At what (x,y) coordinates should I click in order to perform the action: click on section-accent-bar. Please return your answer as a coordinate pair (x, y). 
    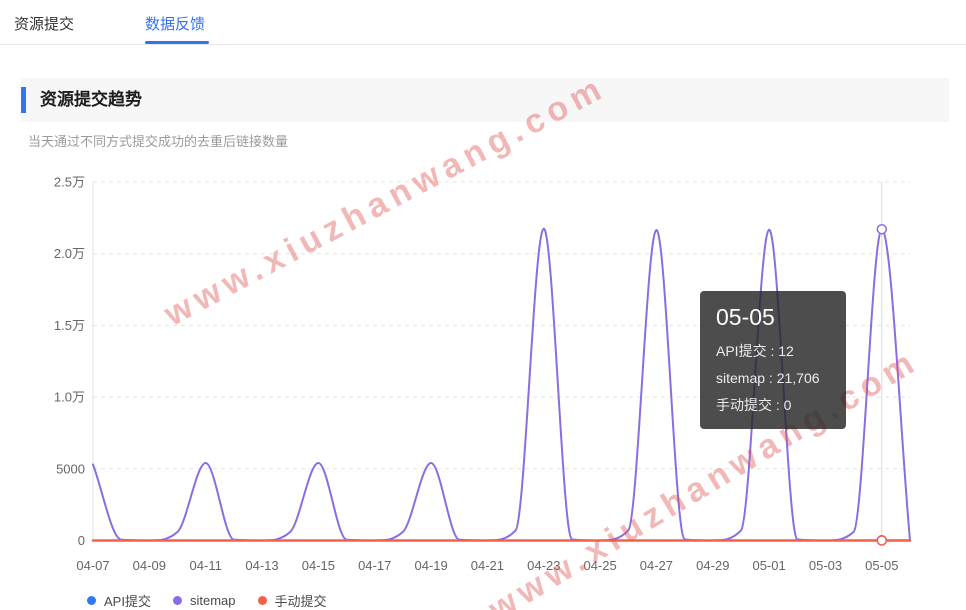
    Looking at the image, I should click on (23, 100).